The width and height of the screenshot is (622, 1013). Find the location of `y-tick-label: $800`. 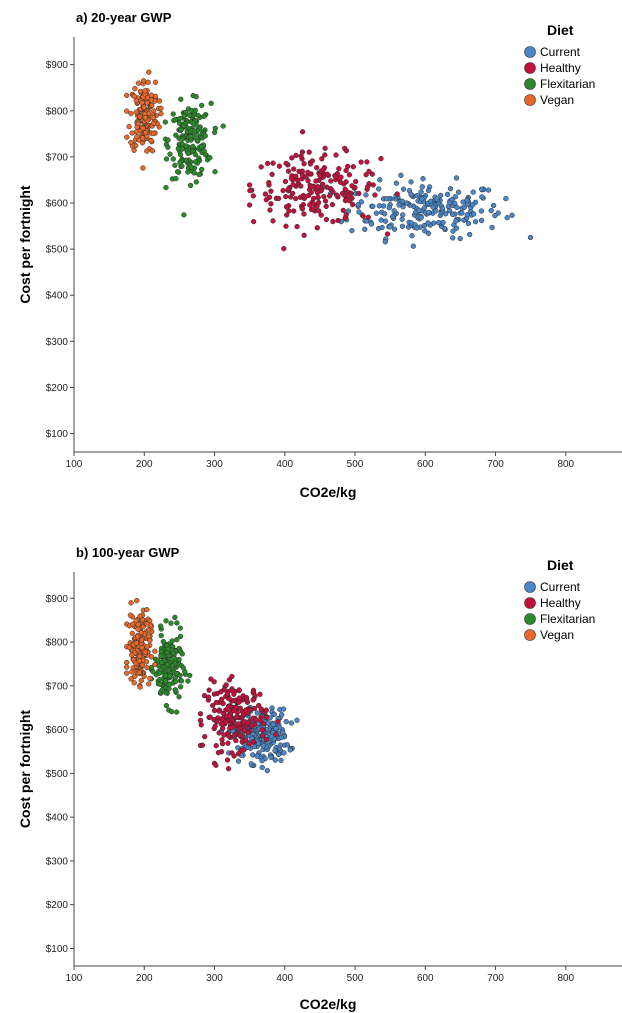

y-tick-label: $800 is located at coordinates (57, 111).